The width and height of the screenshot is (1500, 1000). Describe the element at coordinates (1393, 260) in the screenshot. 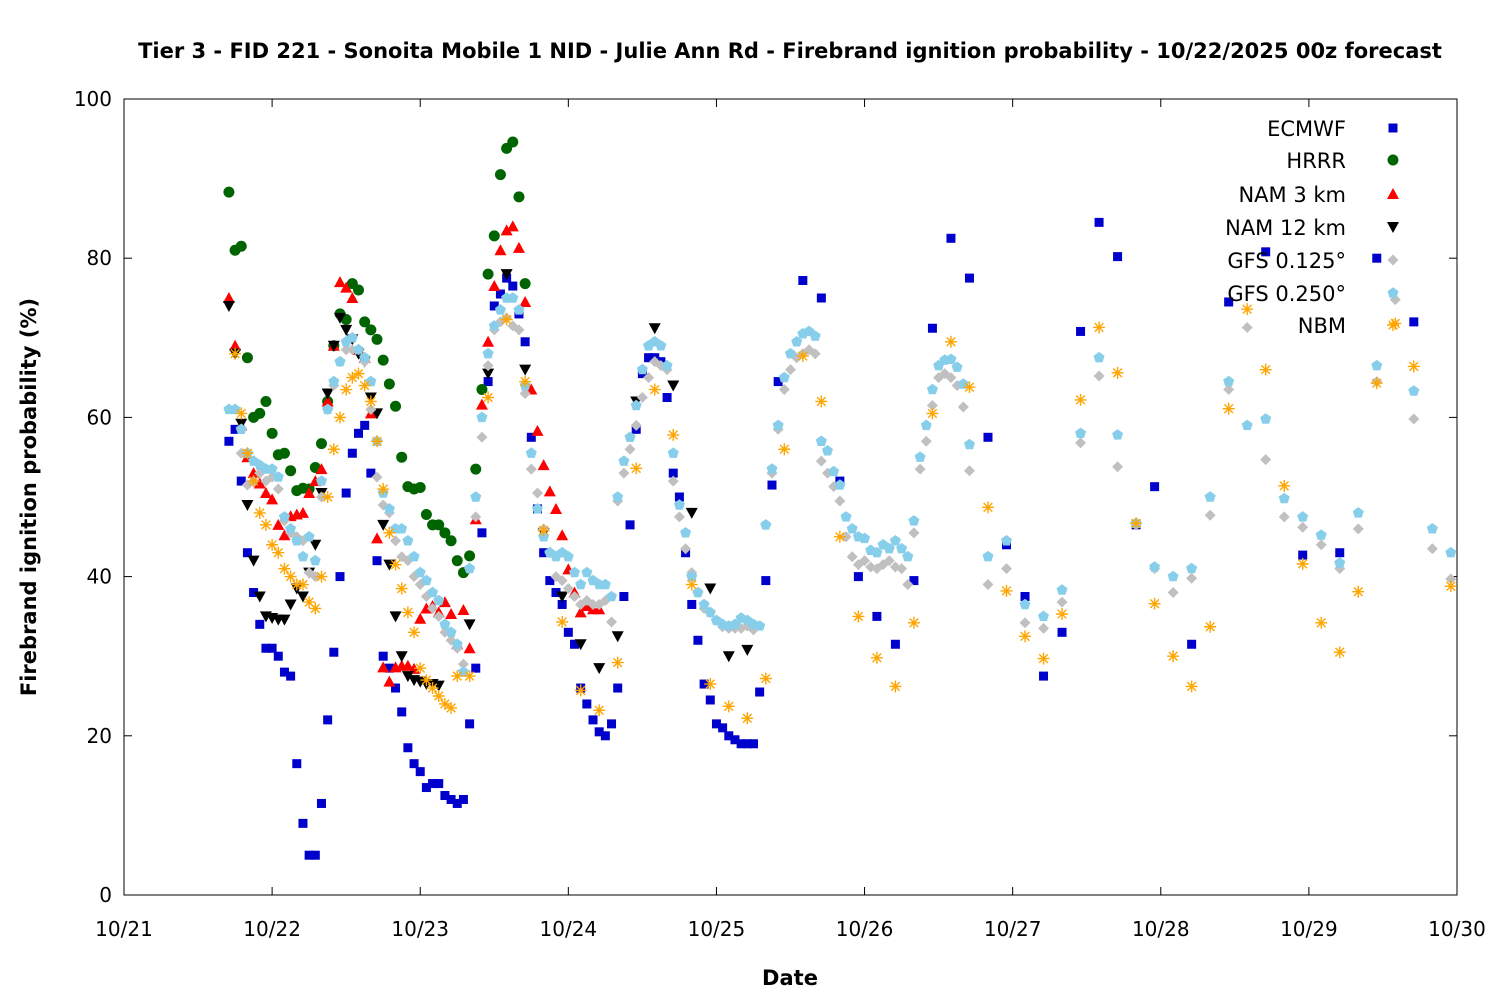

I see `legend-marker` at that location.